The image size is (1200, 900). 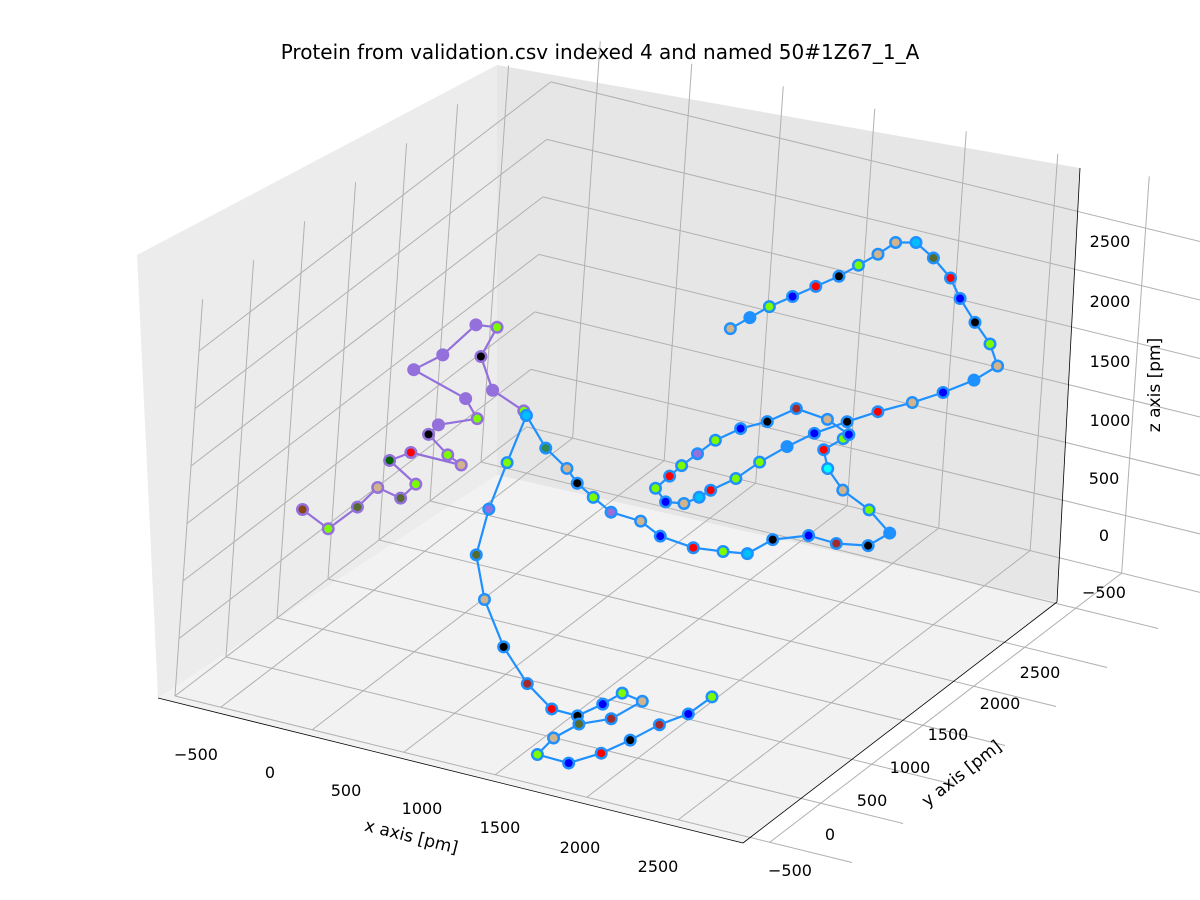 What do you see at coordinates (1110, 420) in the screenshot?
I see `z-tick-label: 1000` at bounding box center [1110, 420].